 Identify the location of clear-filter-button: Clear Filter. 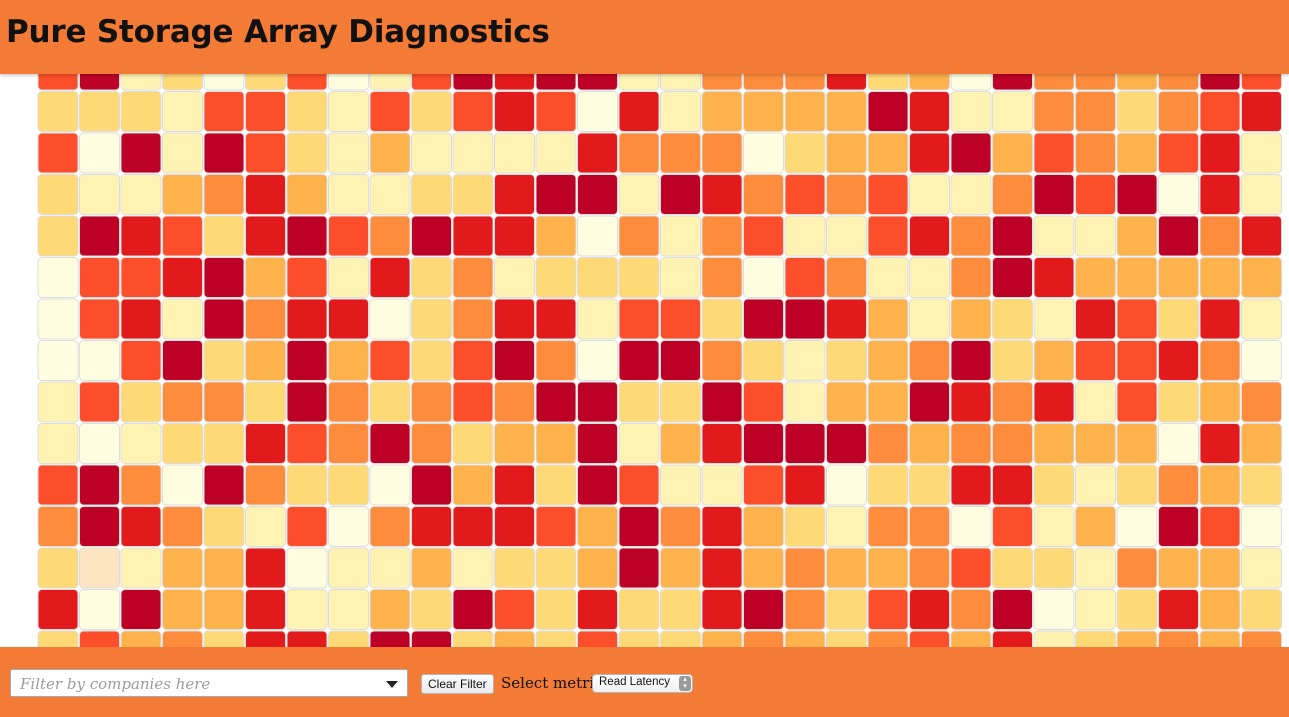
(457, 684).